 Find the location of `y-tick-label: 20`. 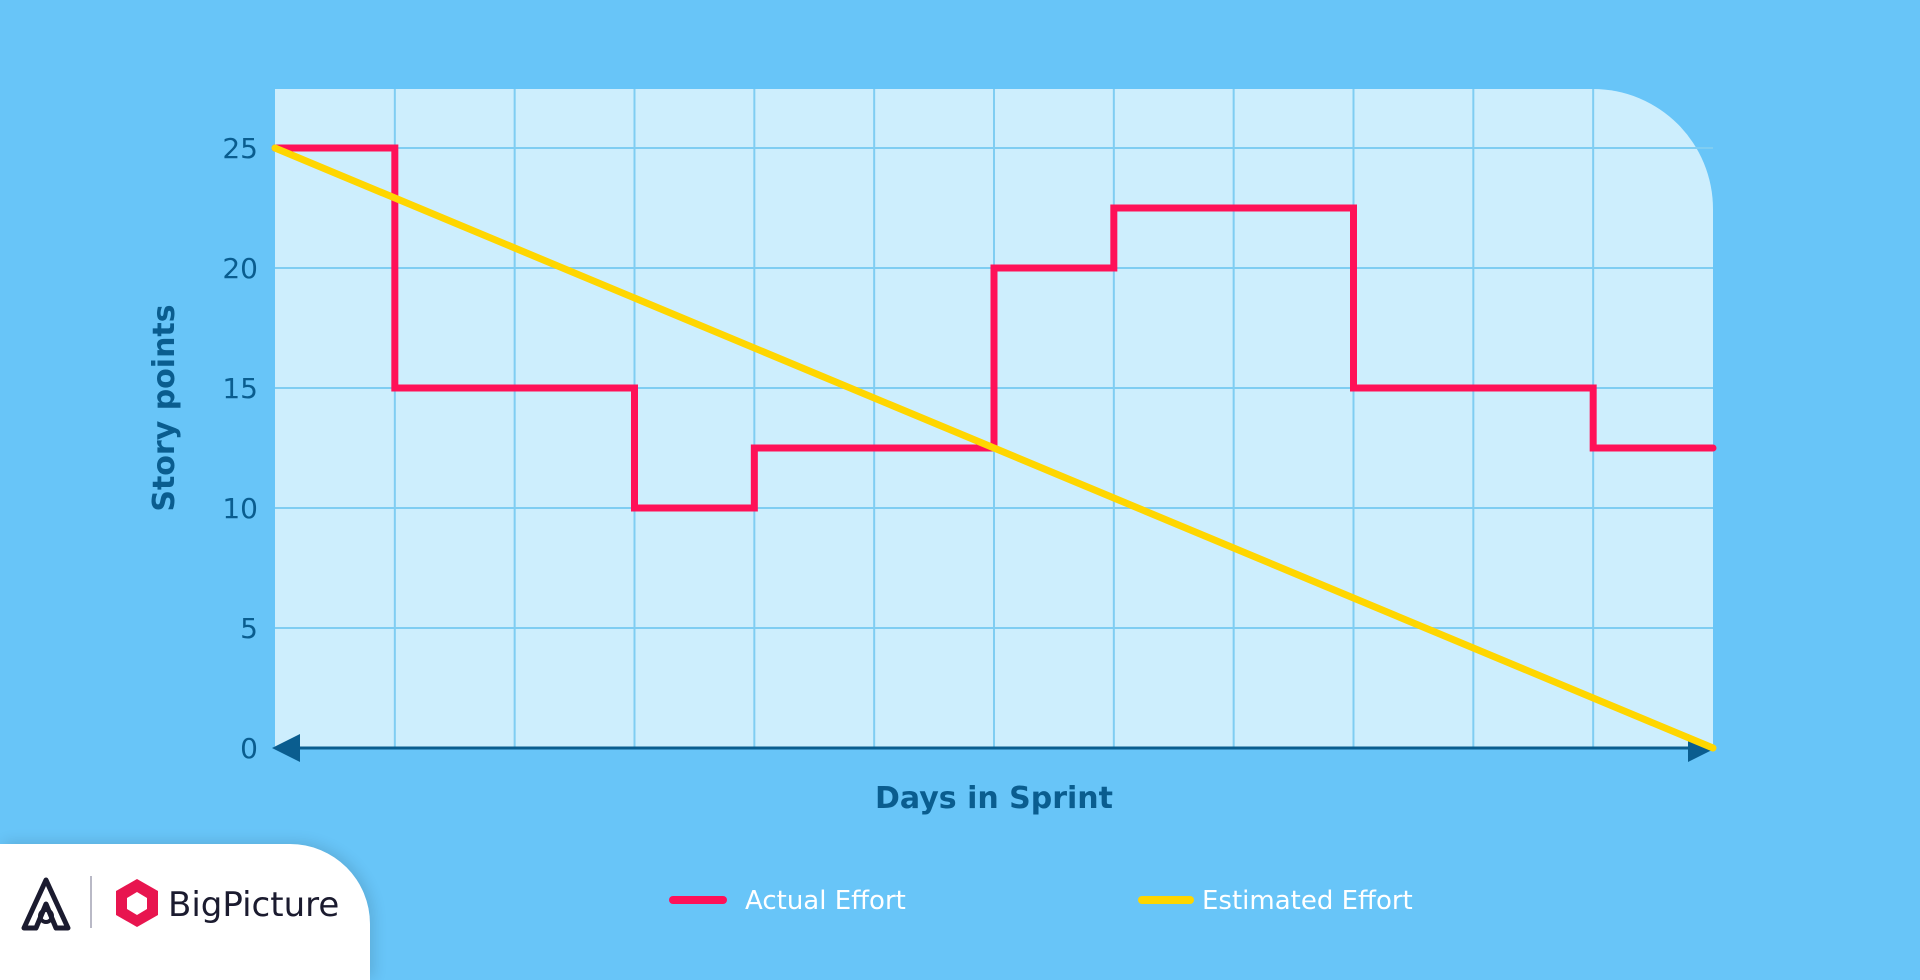

y-tick-label: 20 is located at coordinates (240, 268).